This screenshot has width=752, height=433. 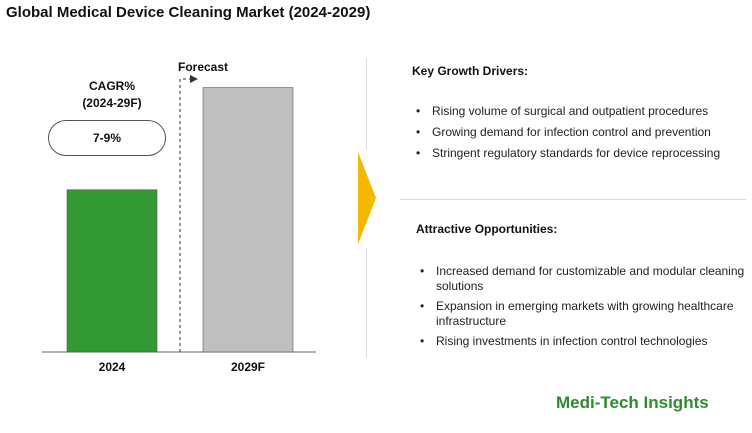 What do you see at coordinates (366, 303) in the screenshot?
I see `left-divider-bottom` at bounding box center [366, 303].